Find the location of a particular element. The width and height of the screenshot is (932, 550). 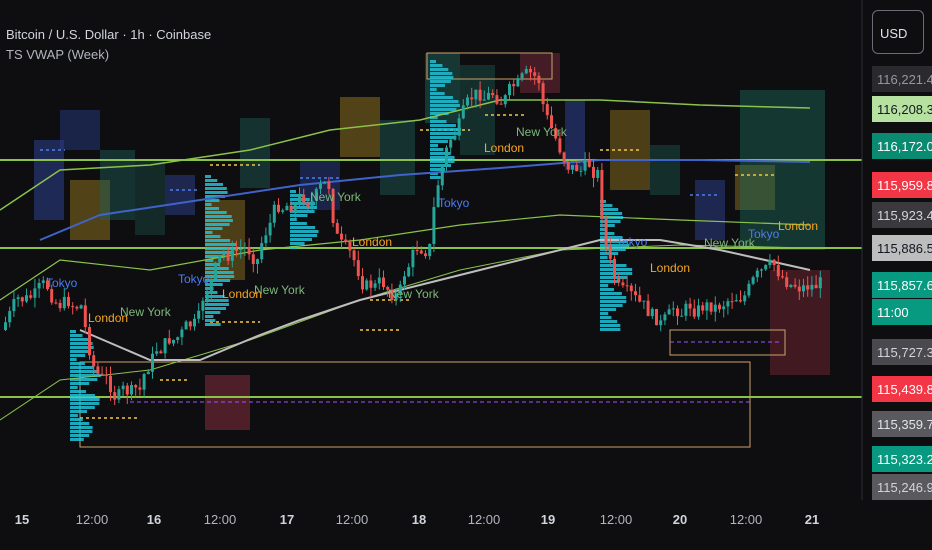

price-label: 115,359.74 is located at coordinates (904, 424).